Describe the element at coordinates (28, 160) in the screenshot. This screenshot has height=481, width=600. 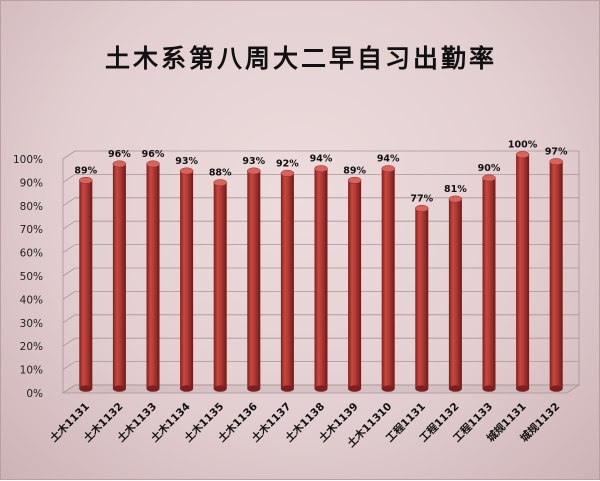
I see `y-tick-label: 100%` at that location.